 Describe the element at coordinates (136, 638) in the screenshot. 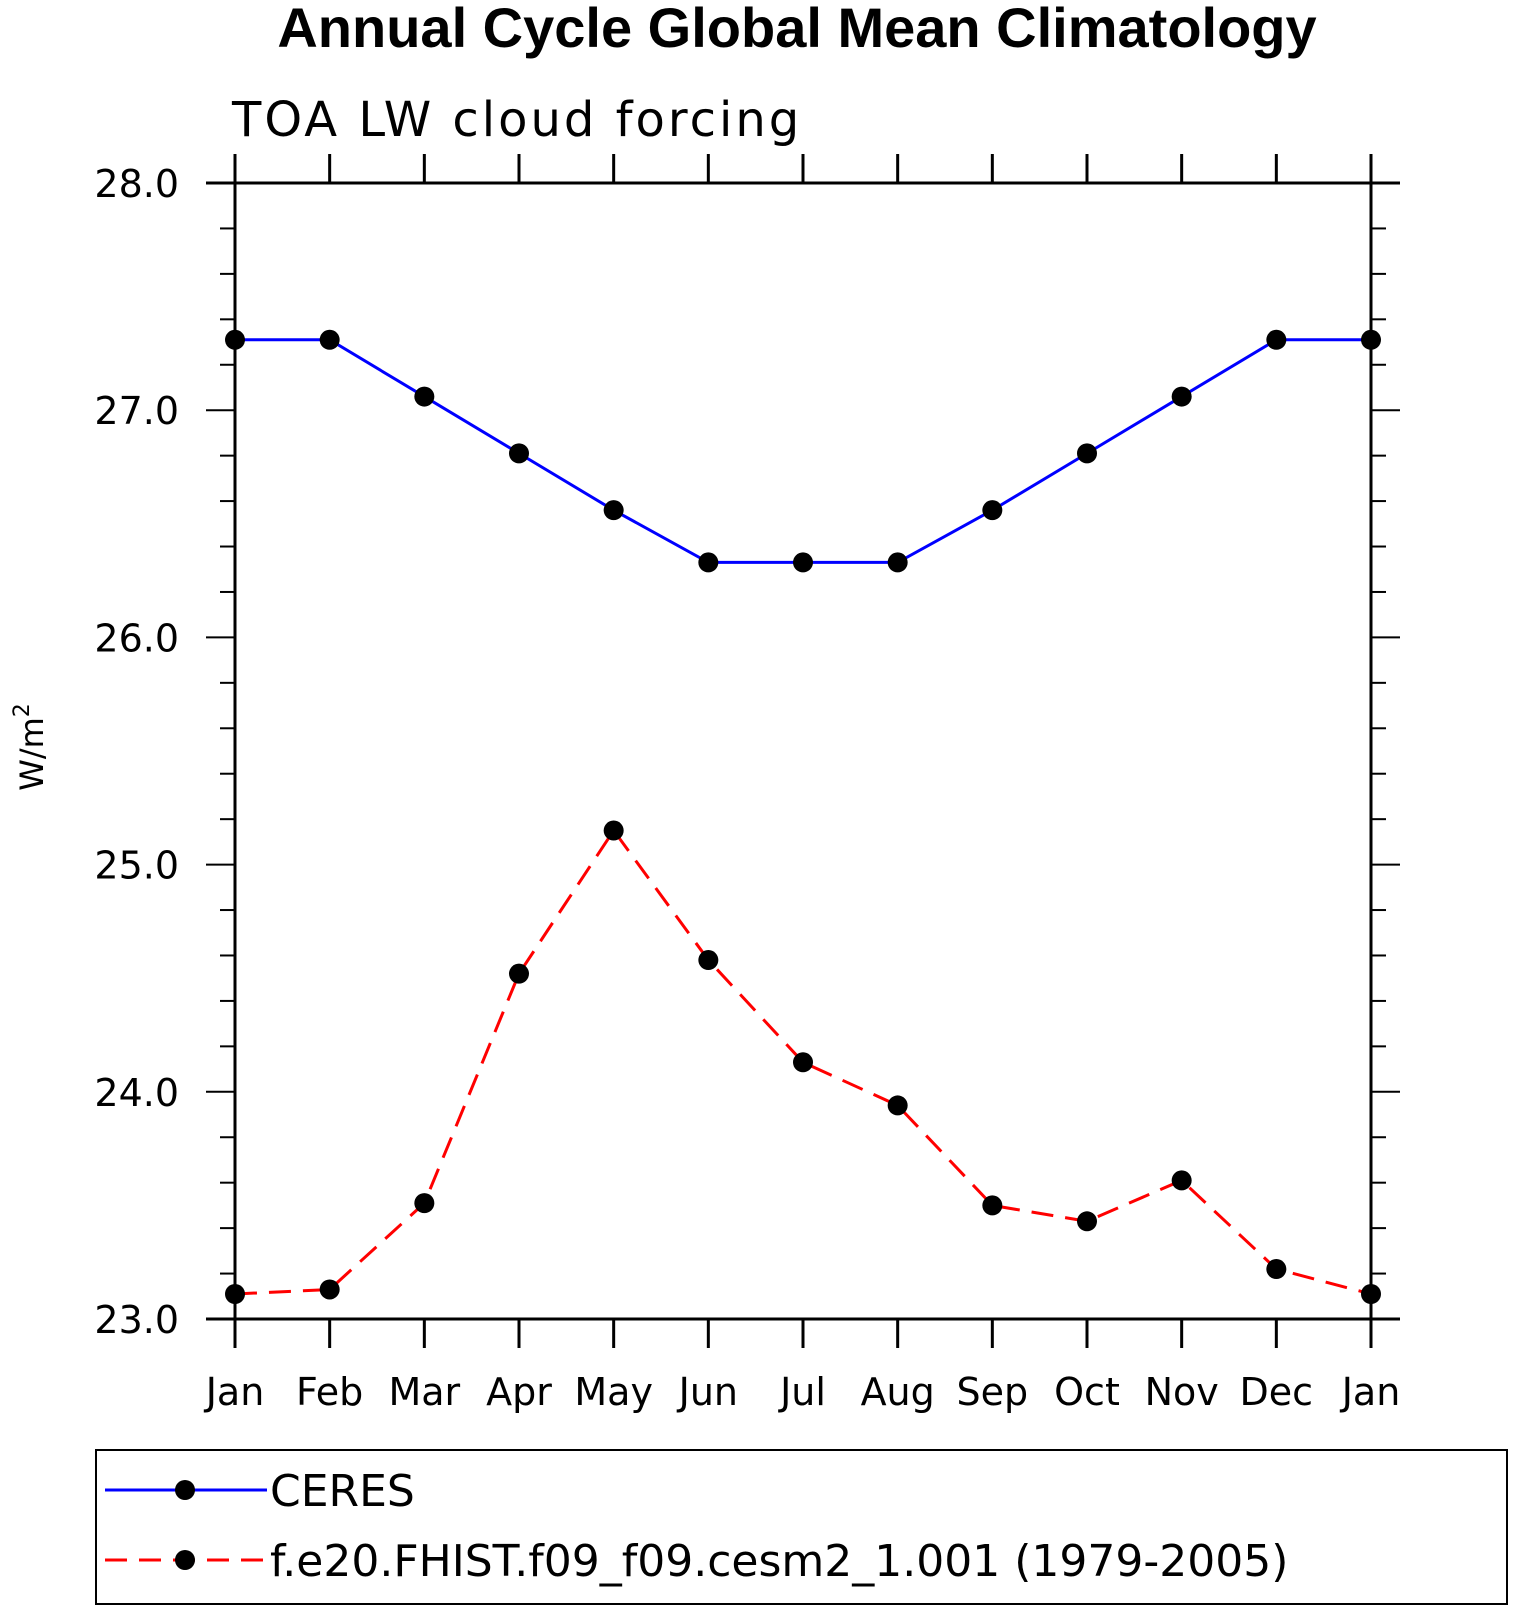

I see `y-tick-label: 26.0` at that location.